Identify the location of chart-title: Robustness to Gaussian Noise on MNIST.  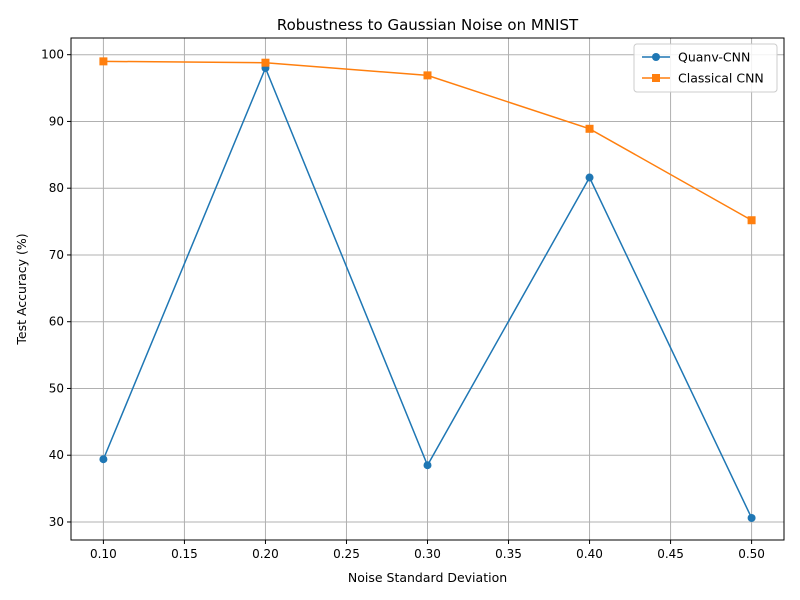
(428, 25).